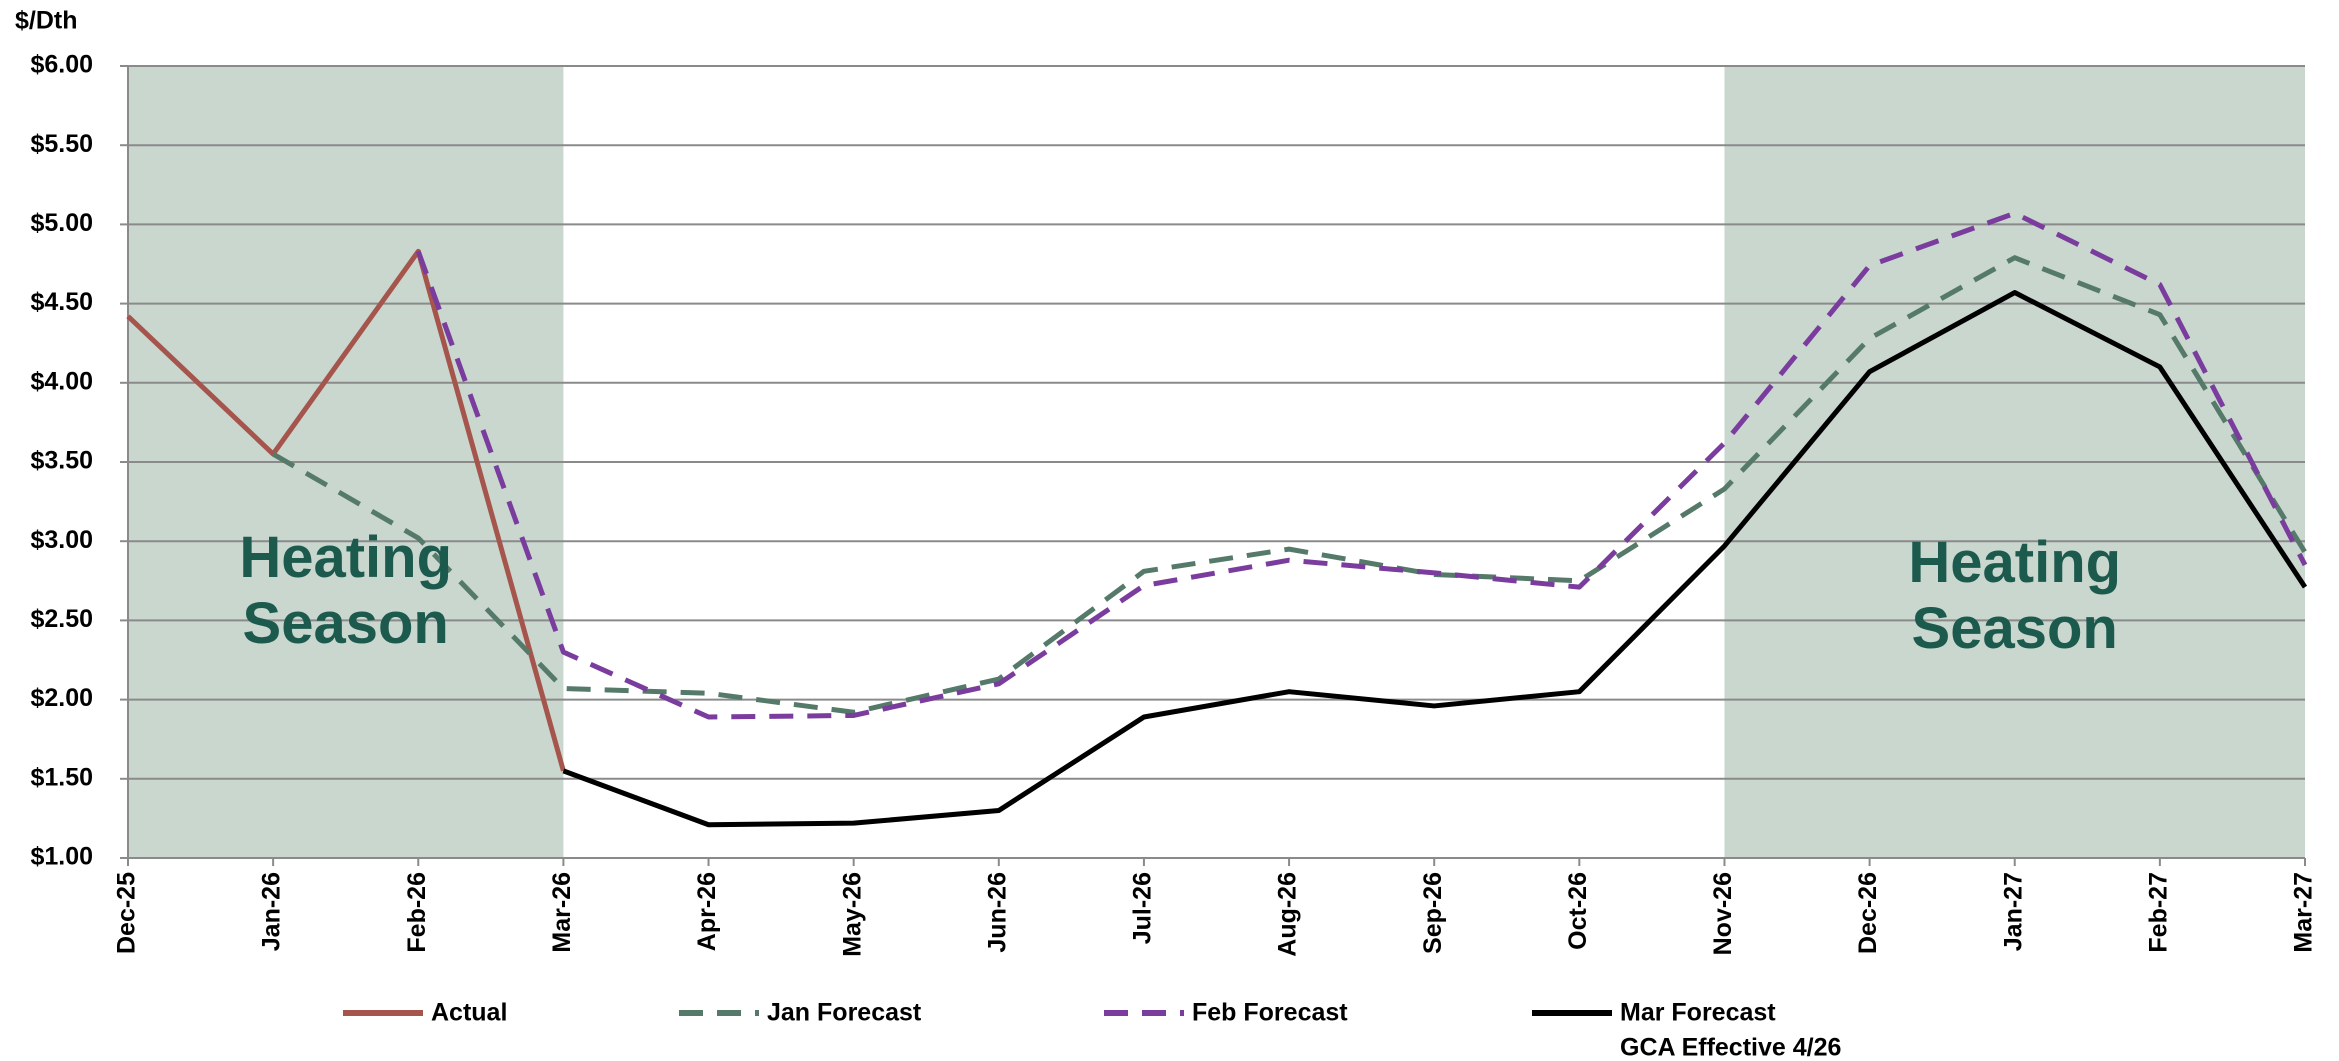 The image size is (2339, 1061). Describe the element at coordinates (1433, 913) in the screenshot. I see `x-tick-label: Sep-26` at that location.